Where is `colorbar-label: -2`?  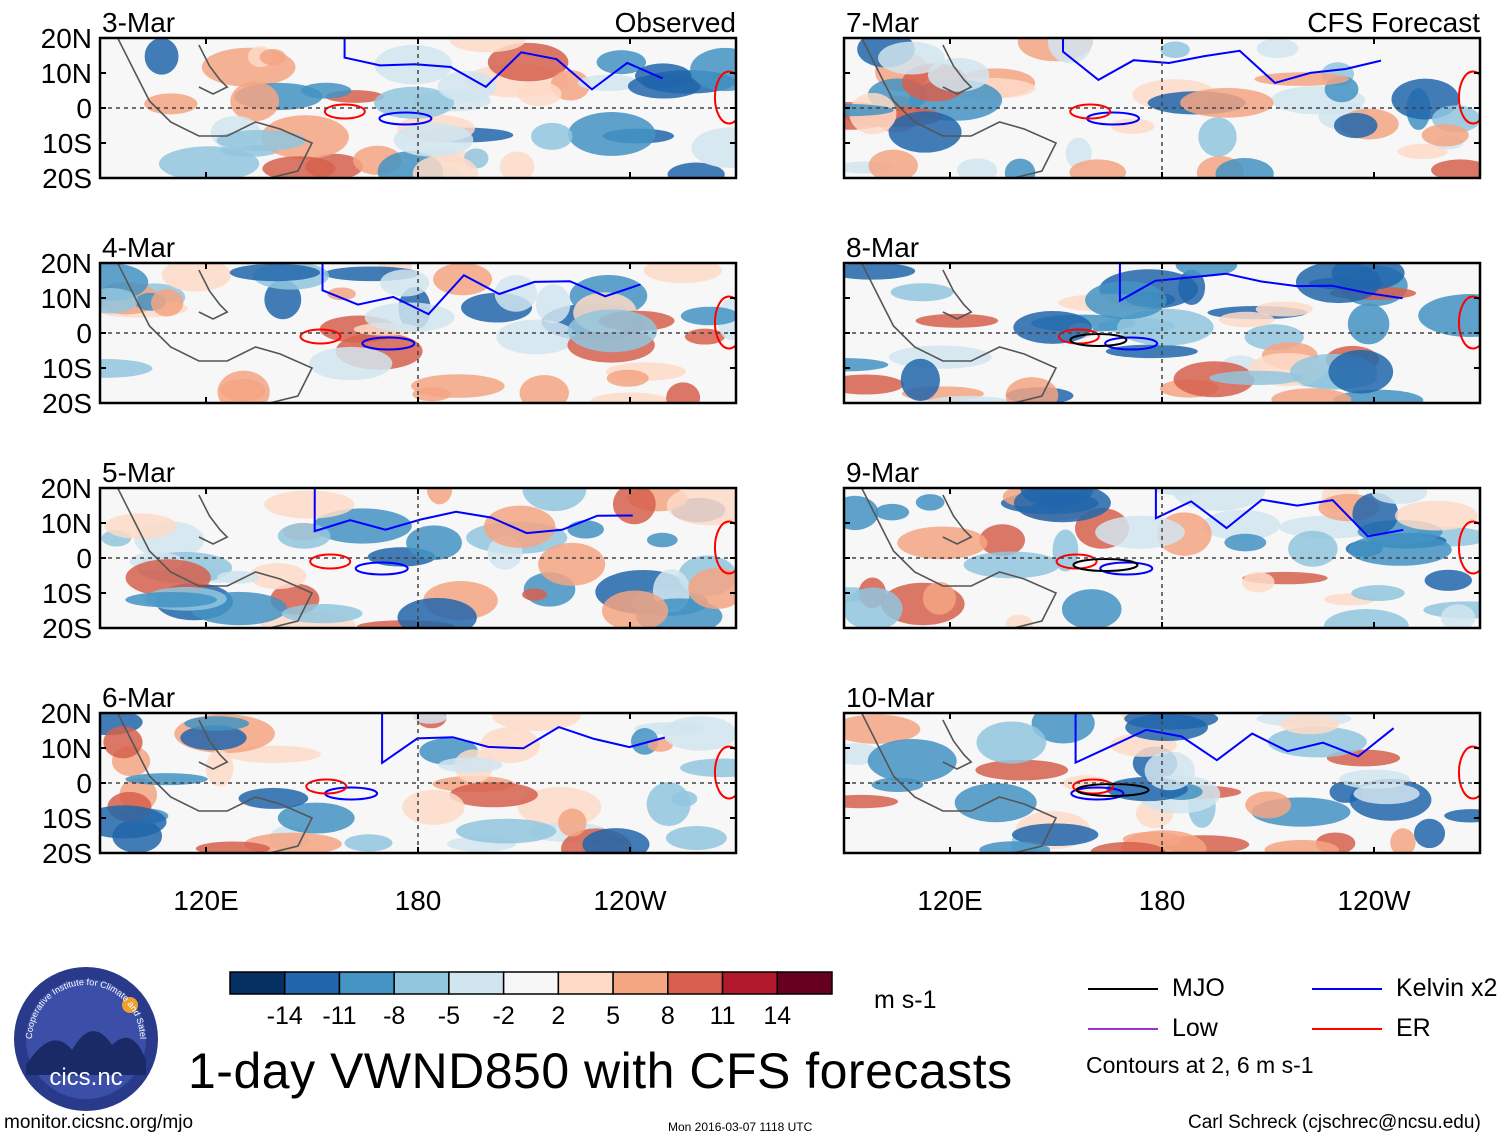
colorbar-label: -2 is located at coordinates (504, 1016).